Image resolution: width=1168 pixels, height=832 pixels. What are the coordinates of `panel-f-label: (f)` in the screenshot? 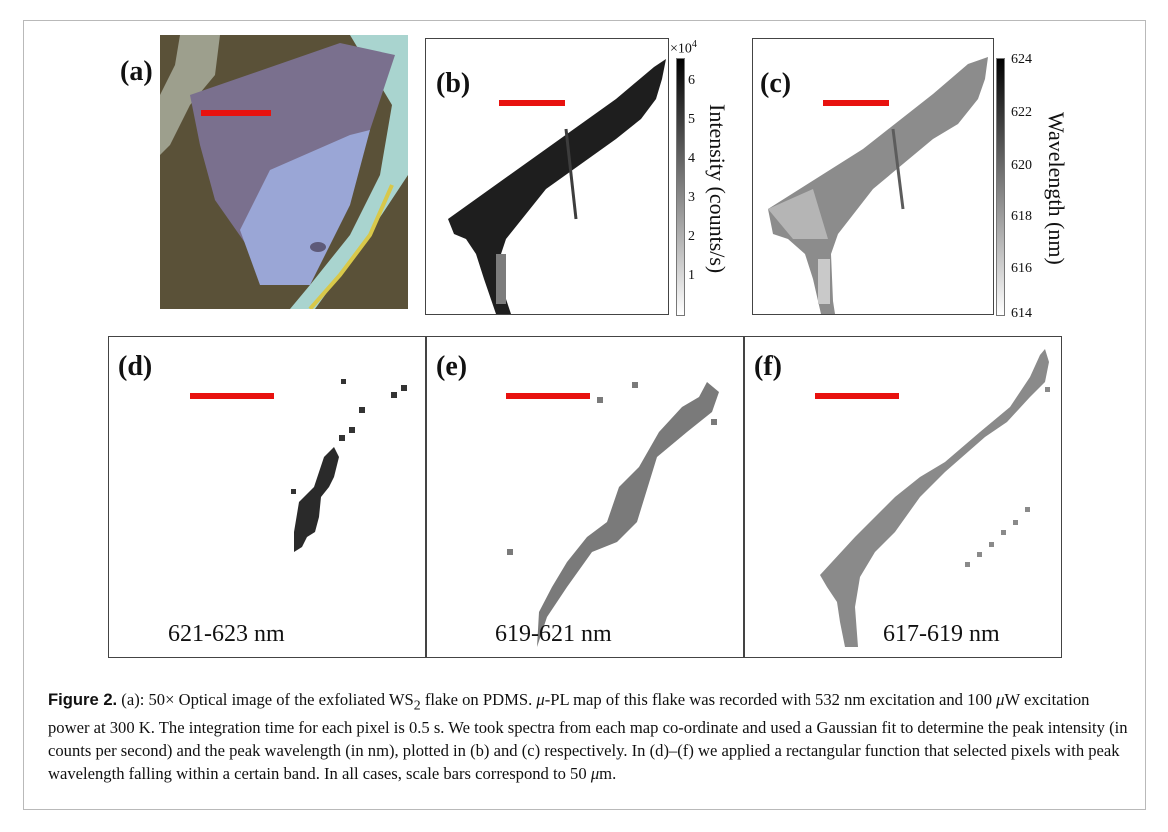 It's located at (768, 366).